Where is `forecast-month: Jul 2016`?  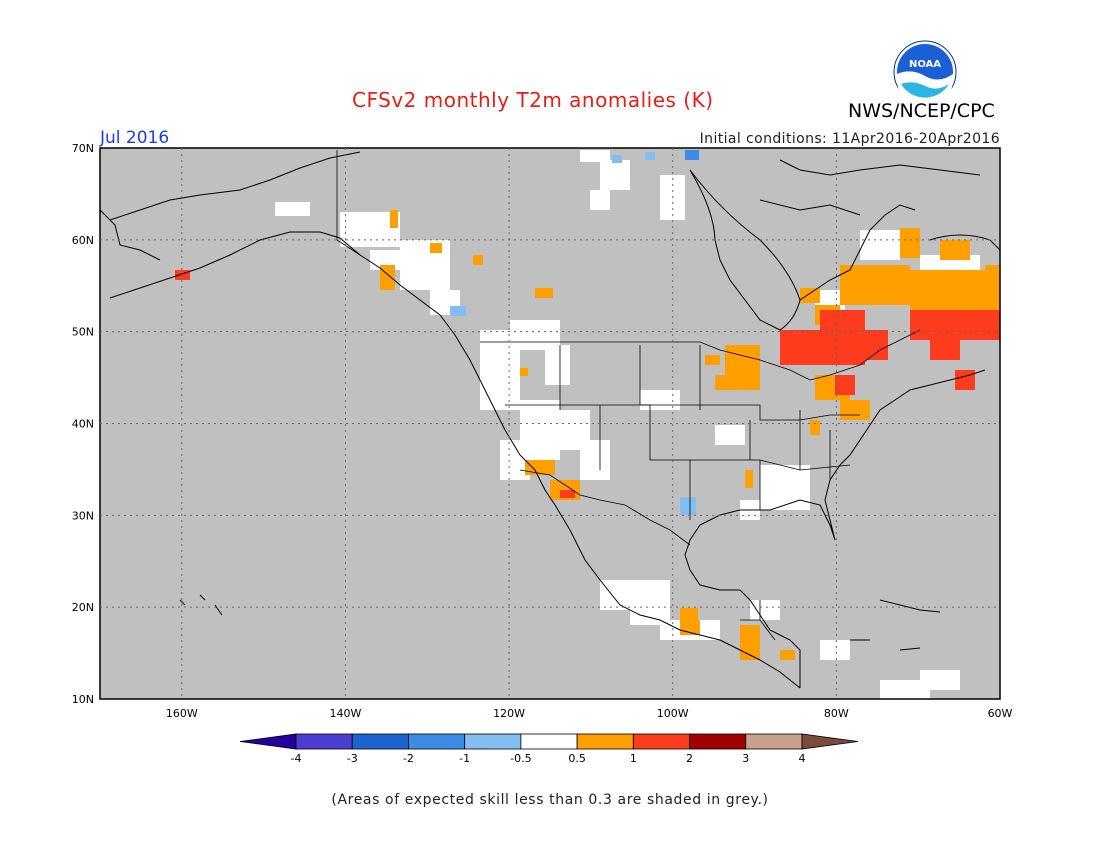
forecast-month: Jul 2016 is located at coordinates (135, 138).